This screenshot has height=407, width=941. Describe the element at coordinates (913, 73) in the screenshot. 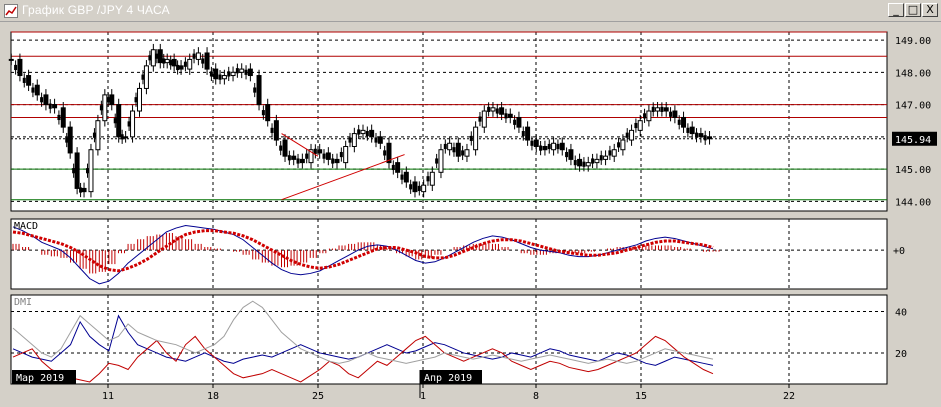

I see `price-tick-label: 148.00` at that location.